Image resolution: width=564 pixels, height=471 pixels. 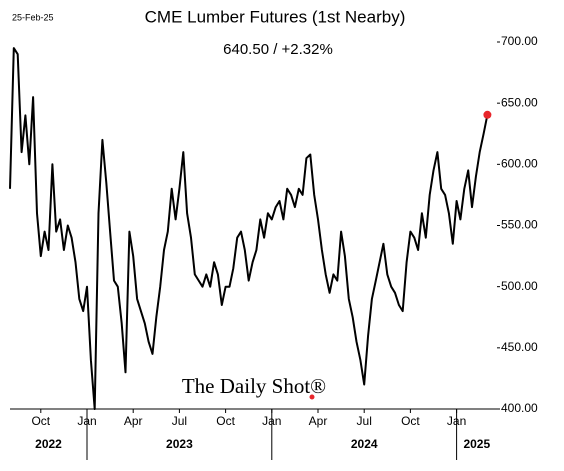 I want to click on watermark: The Daily Shot®, so click(x=254, y=386).